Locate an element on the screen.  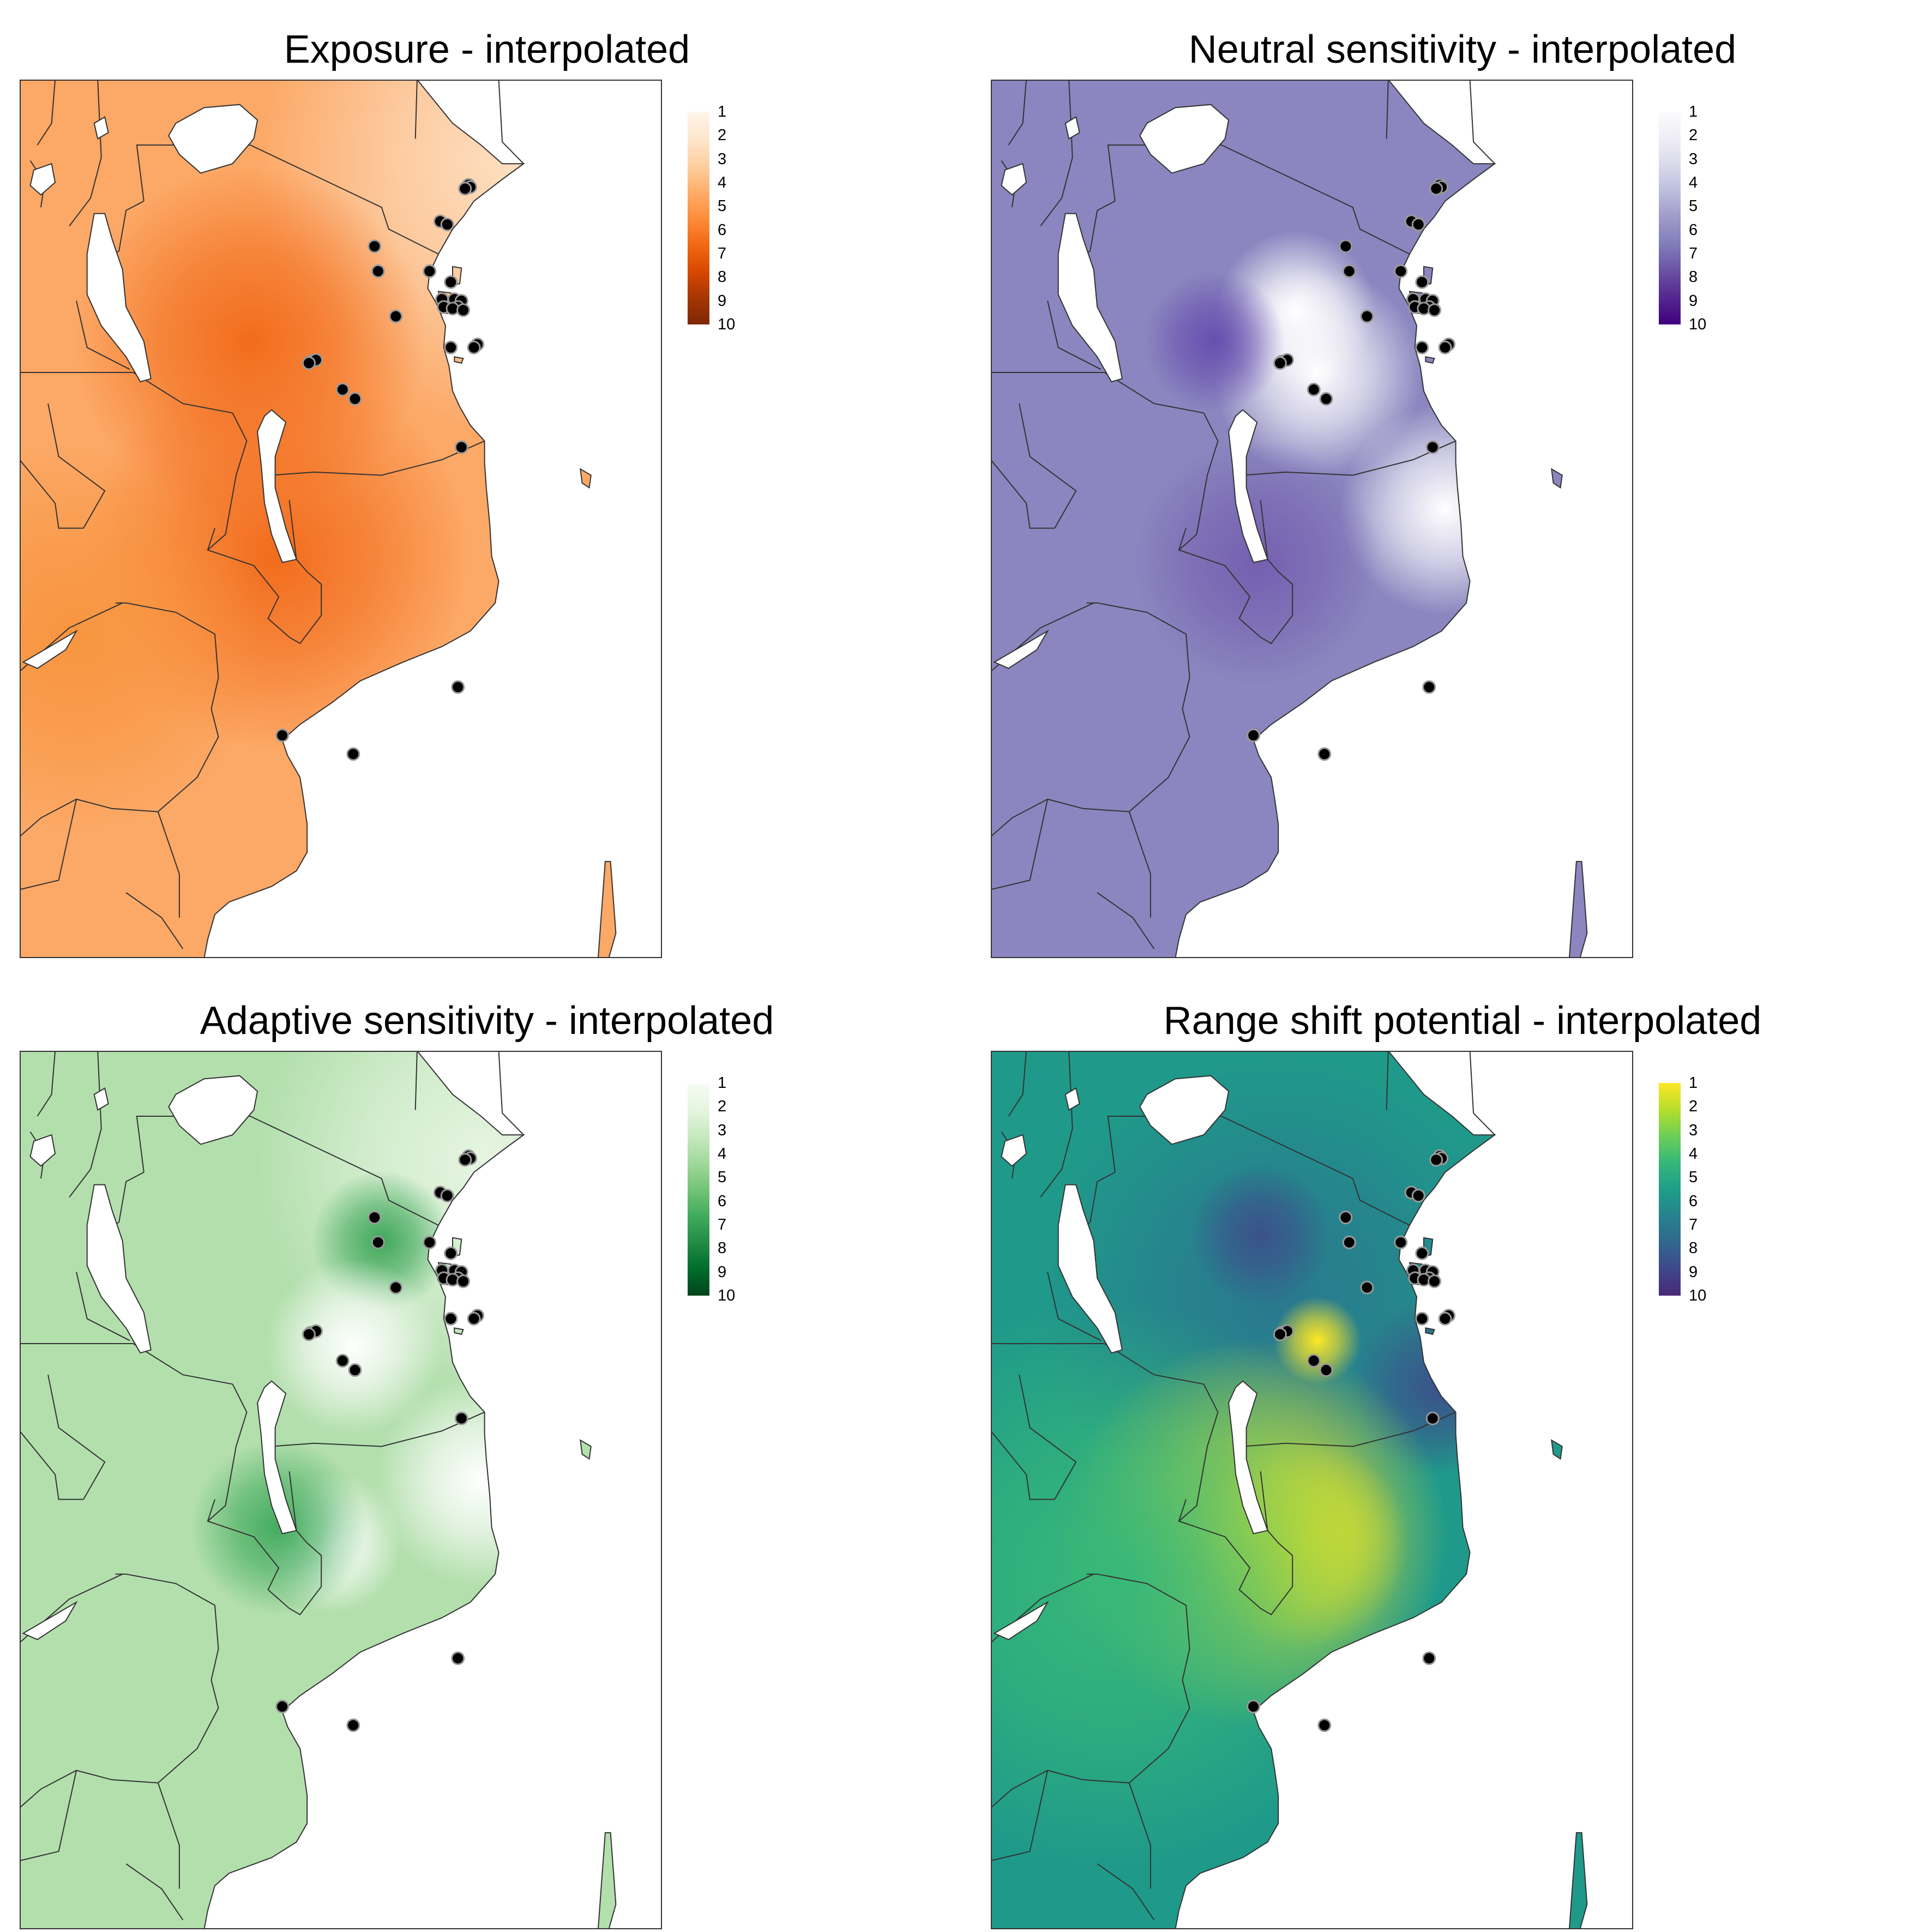
panel-title: Adaptive sensitivity - interpolated is located at coordinates (487, 1021).